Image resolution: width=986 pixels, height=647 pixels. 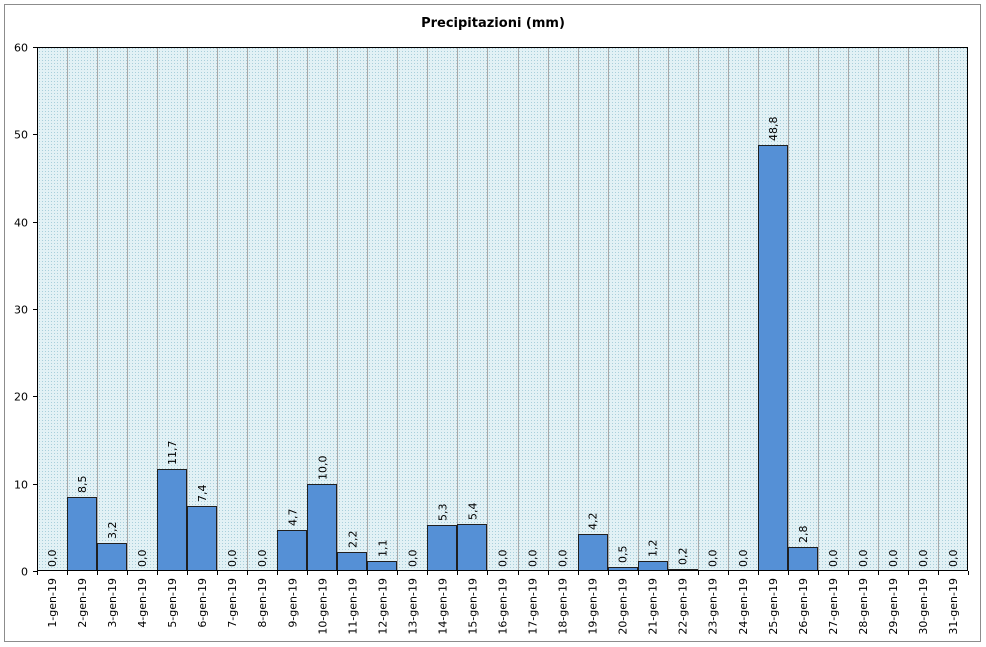 What do you see at coordinates (82, 485) in the screenshot?
I see `data-label: 8,5` at bounding box center [82, 485].